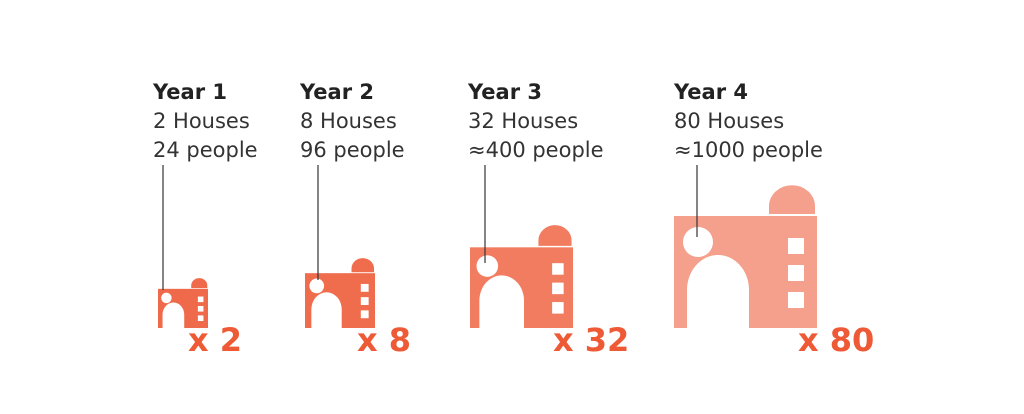 The height and width of the screenshot is (414, 1024). I want to click on multiplier-label: x 32, so click(591, 340).